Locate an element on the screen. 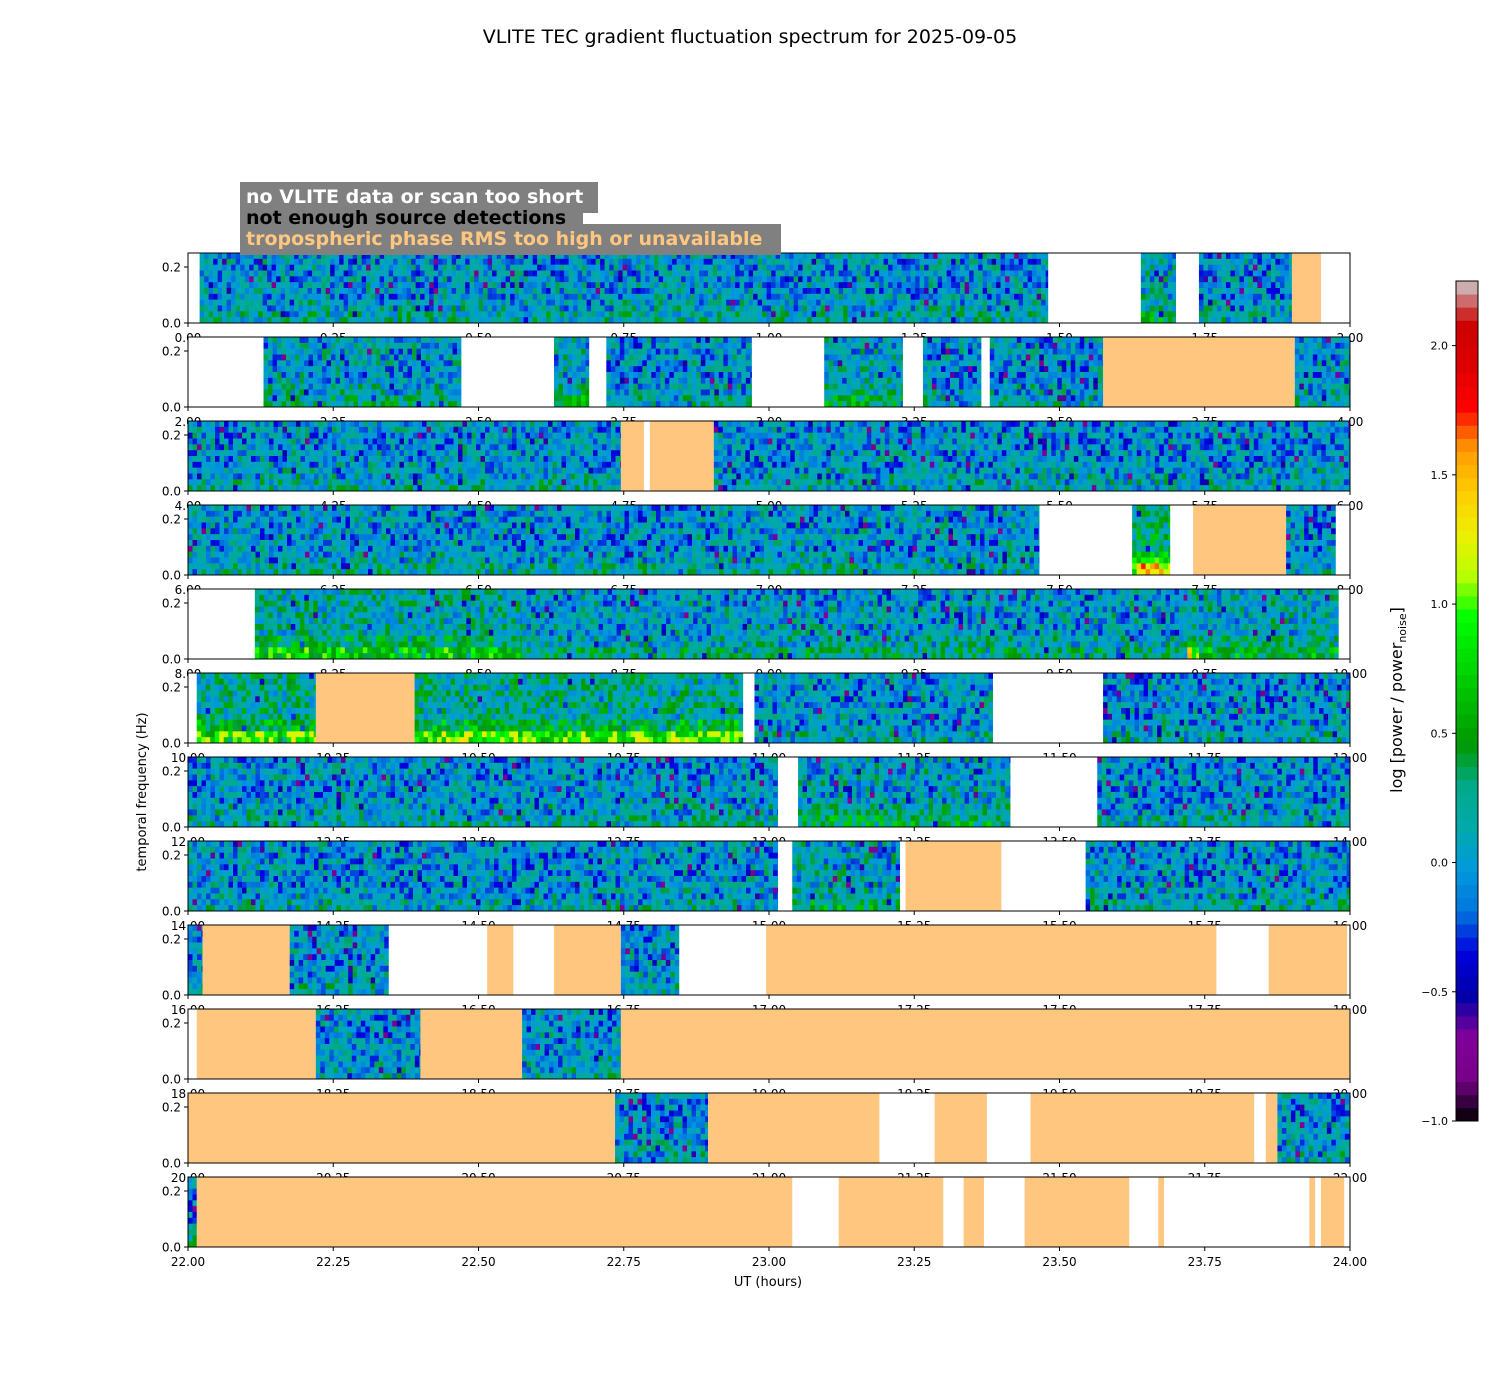 The width and height of the screenshot is (1500, 1400). legend-box is located at coordinates (510, 239).